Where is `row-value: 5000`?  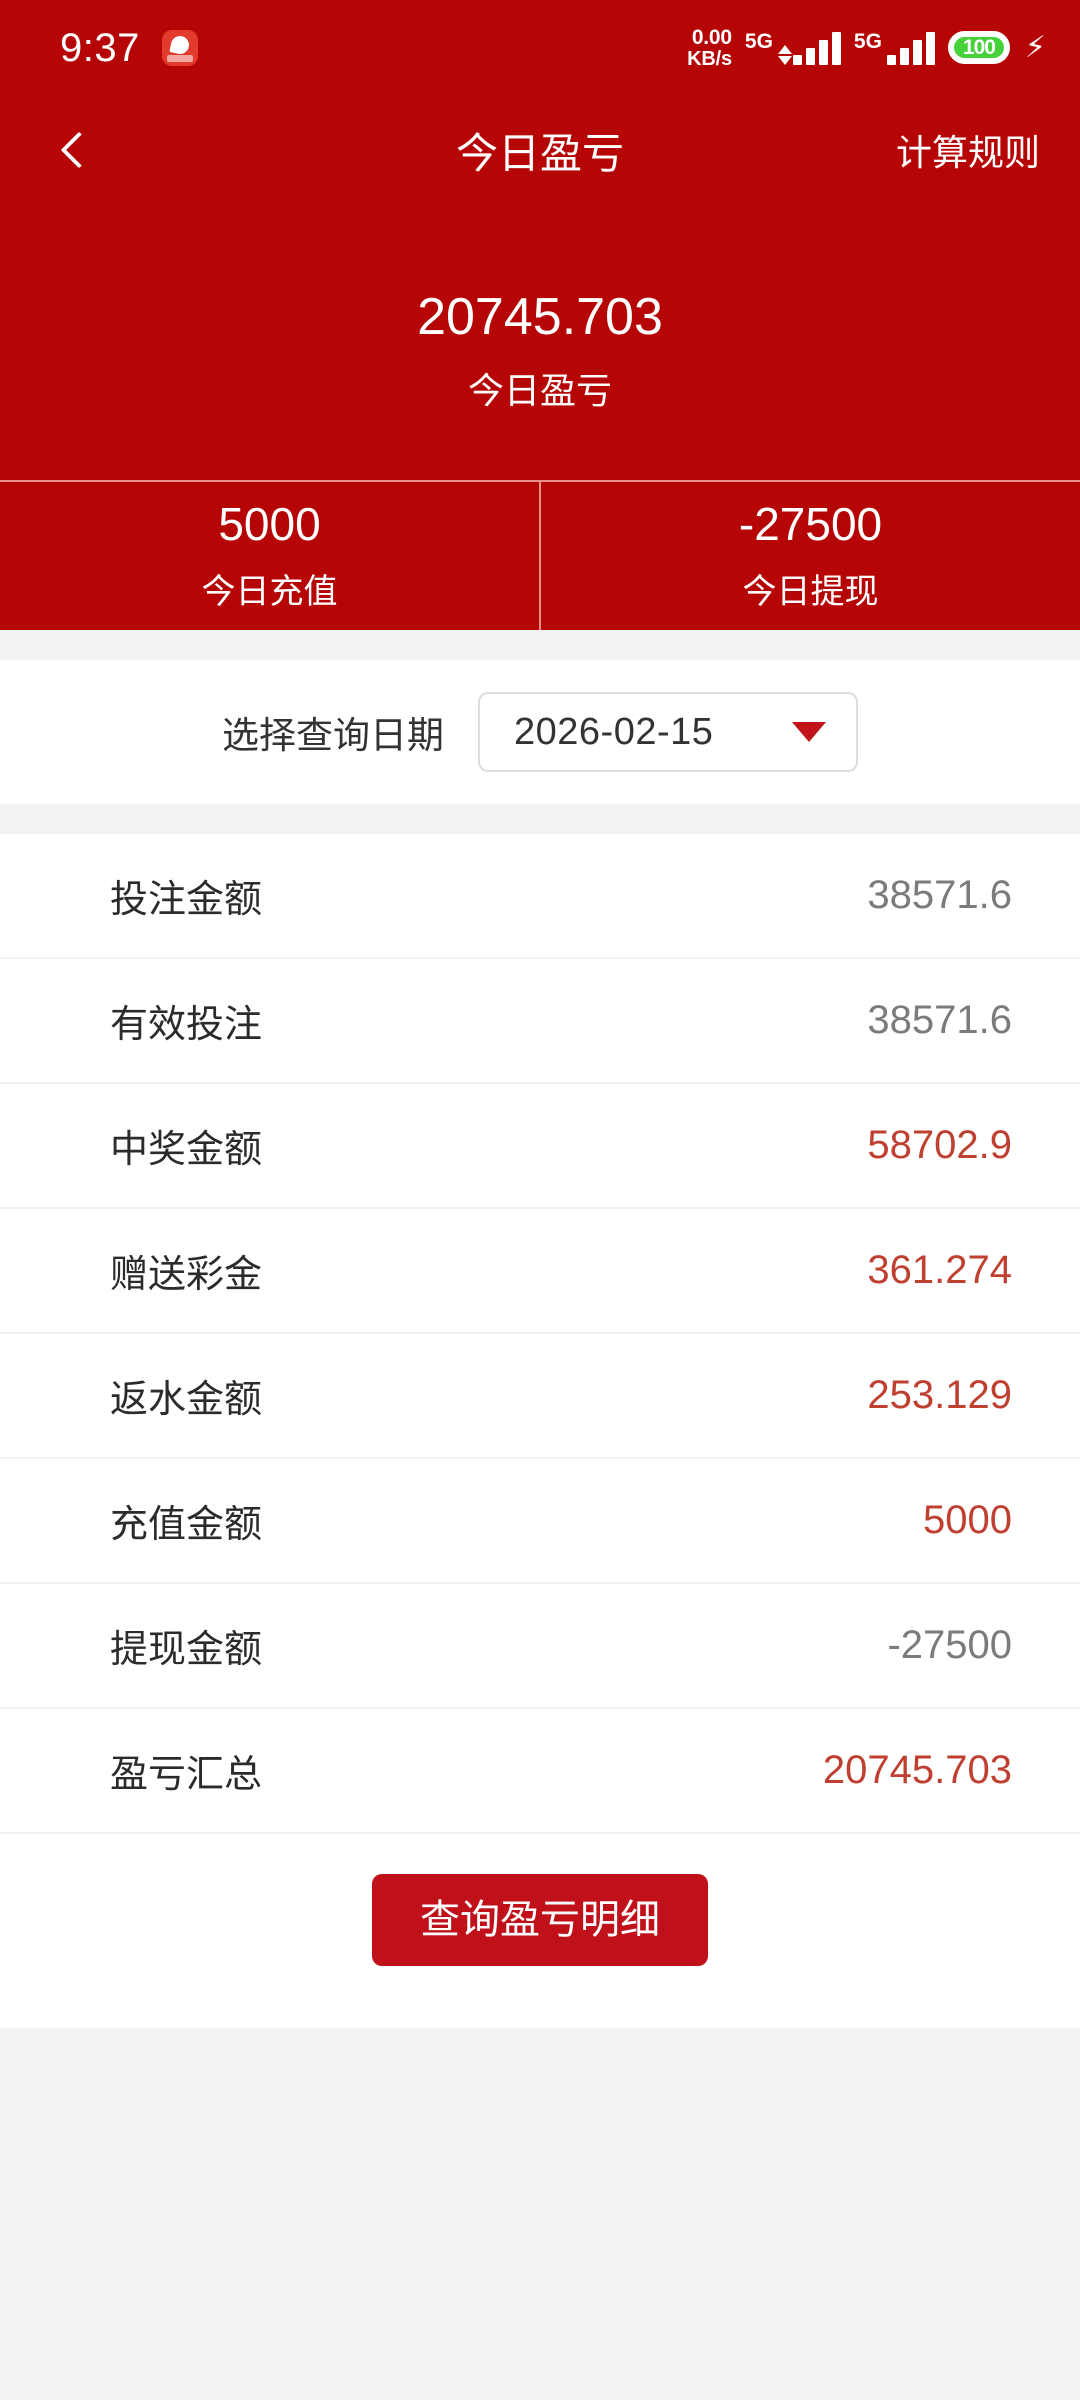
row-value: 5000 is located at coordinates (967, 1520).